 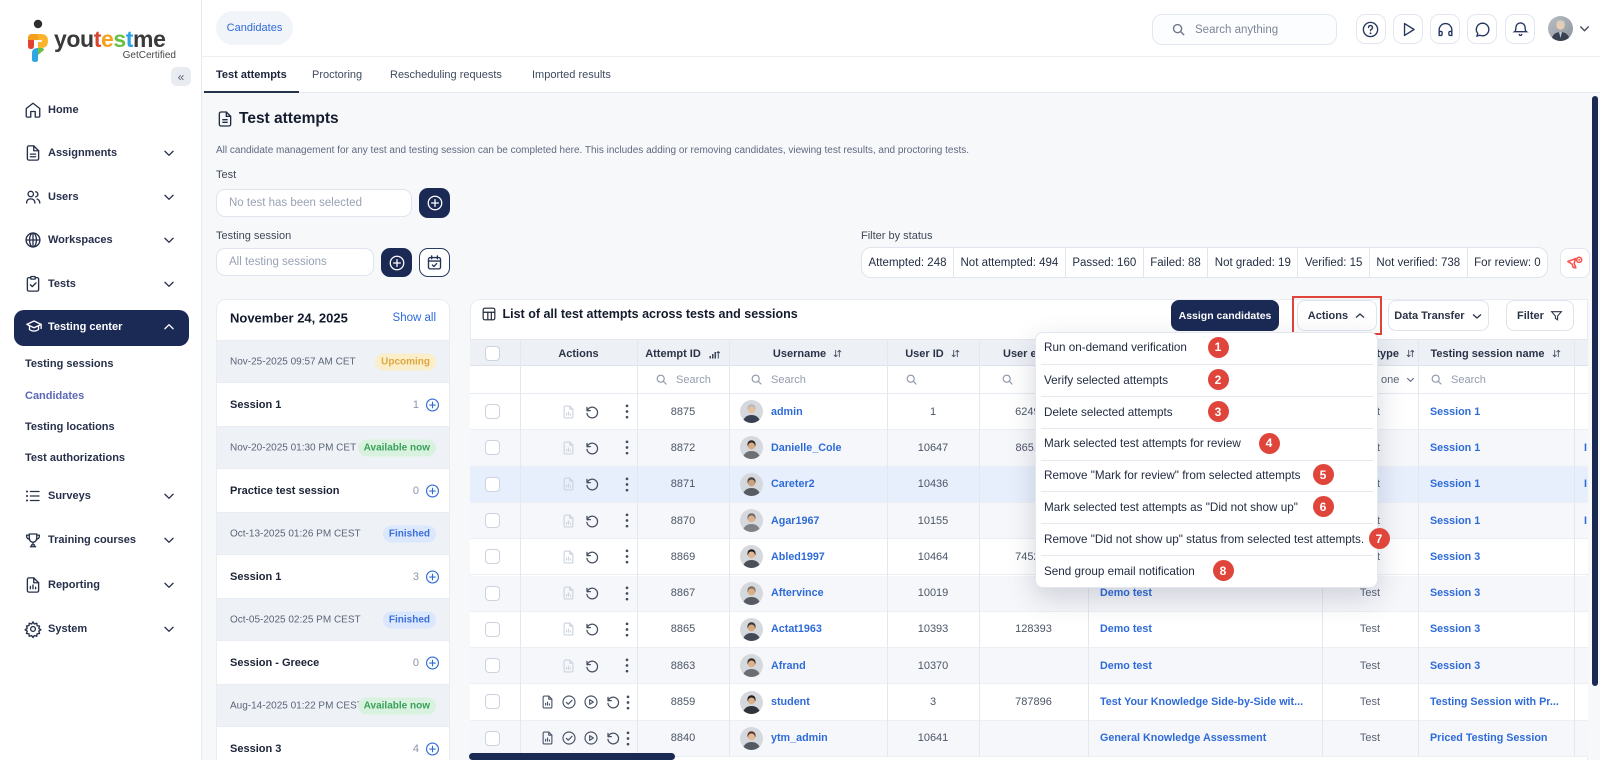 What do you see at coordinates (110, 39) in the screenshot?
I see `svg-text: youtestme` at bounding box center [110, 39].